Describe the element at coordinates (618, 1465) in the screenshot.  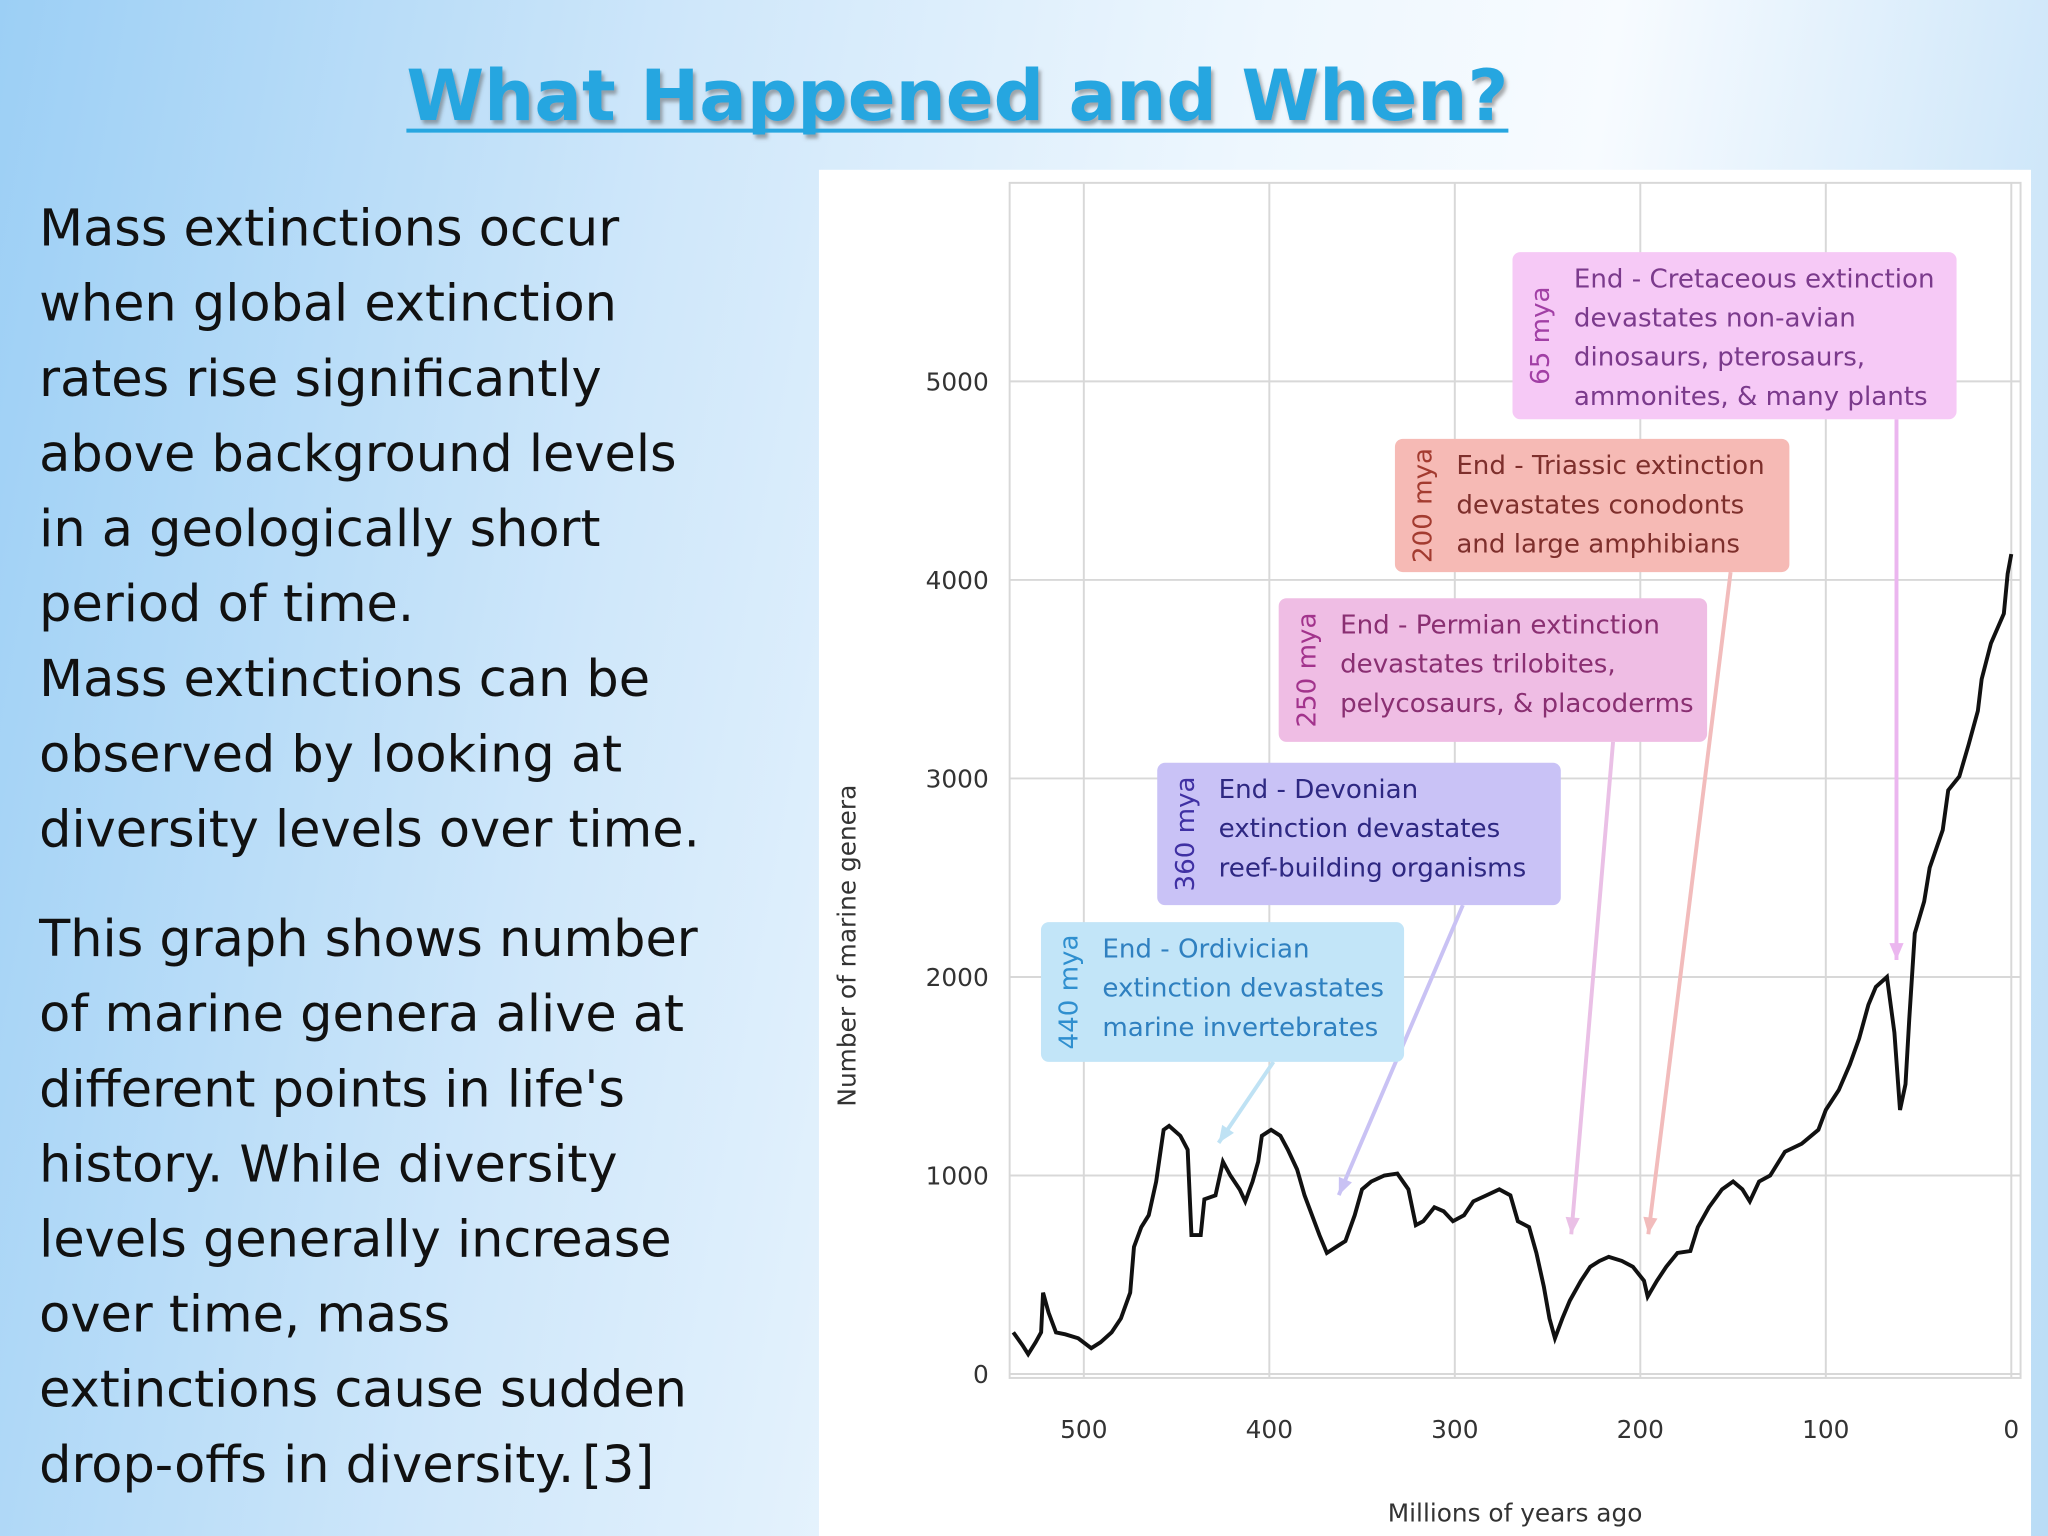
I see `citation: [3]` at that location.